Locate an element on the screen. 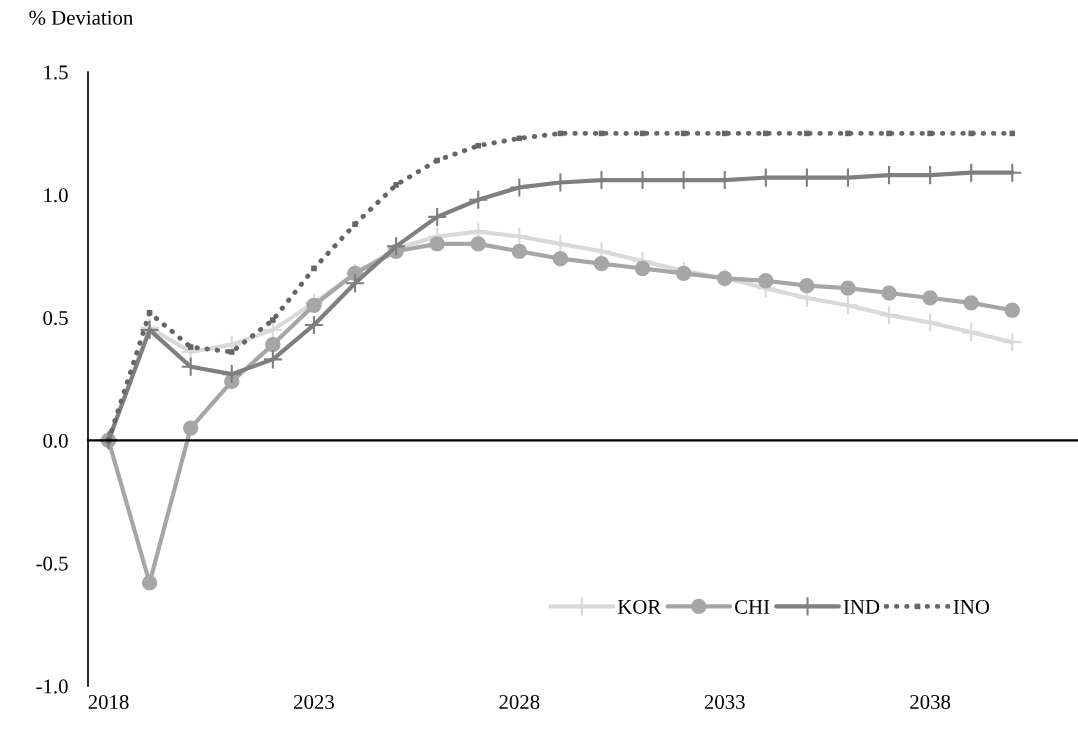 This screenshot has width=1078, height=734. x-tick-label: 2028 is located at coordinates (519, 701).